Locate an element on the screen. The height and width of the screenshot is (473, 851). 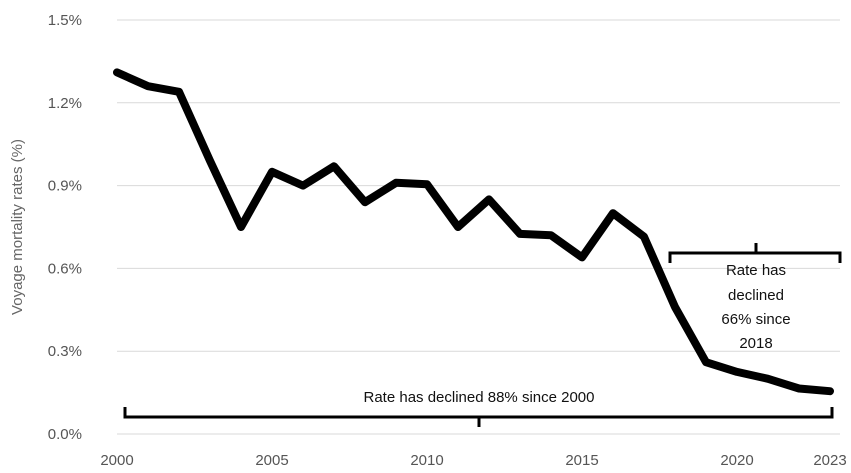
annotation-bracket is located at coordinates (478, 412).